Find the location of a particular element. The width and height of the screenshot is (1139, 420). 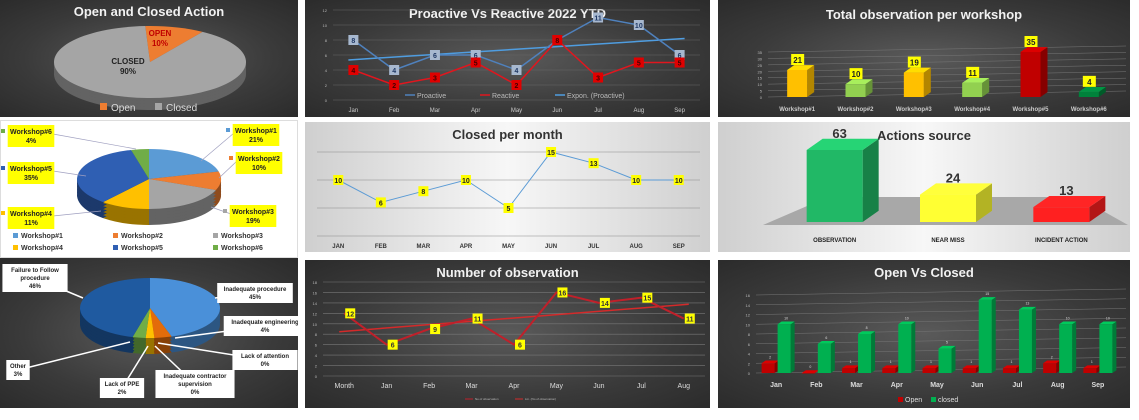

data-label: 0 is located at coordinates (810, 367).